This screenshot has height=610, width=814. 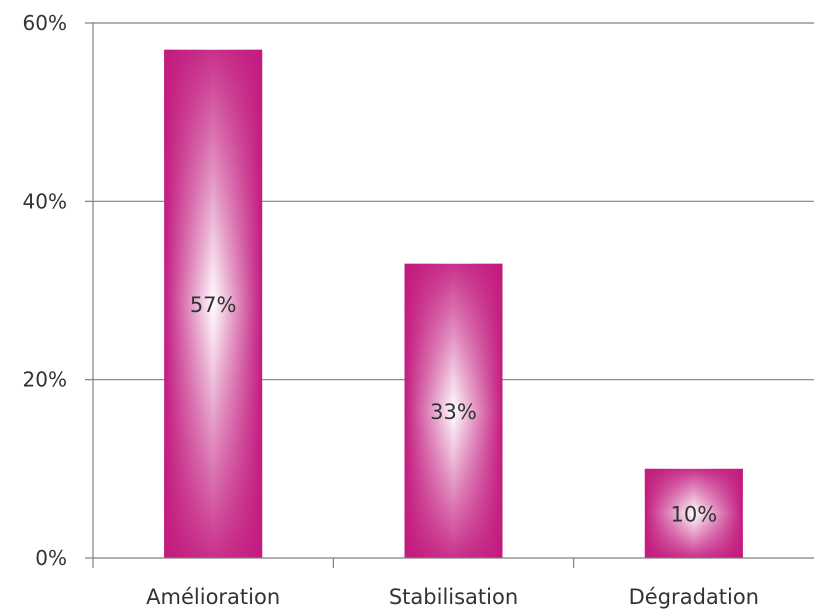 I want to click on data-label-1: 33%, so click(x=453, y=412).